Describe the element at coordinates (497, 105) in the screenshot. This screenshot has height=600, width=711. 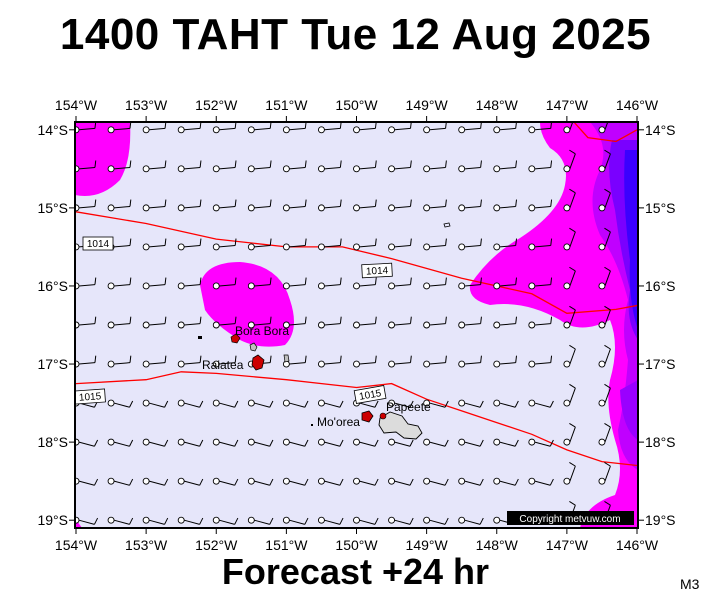
I see `lon-label-top: 148°W` at that location.